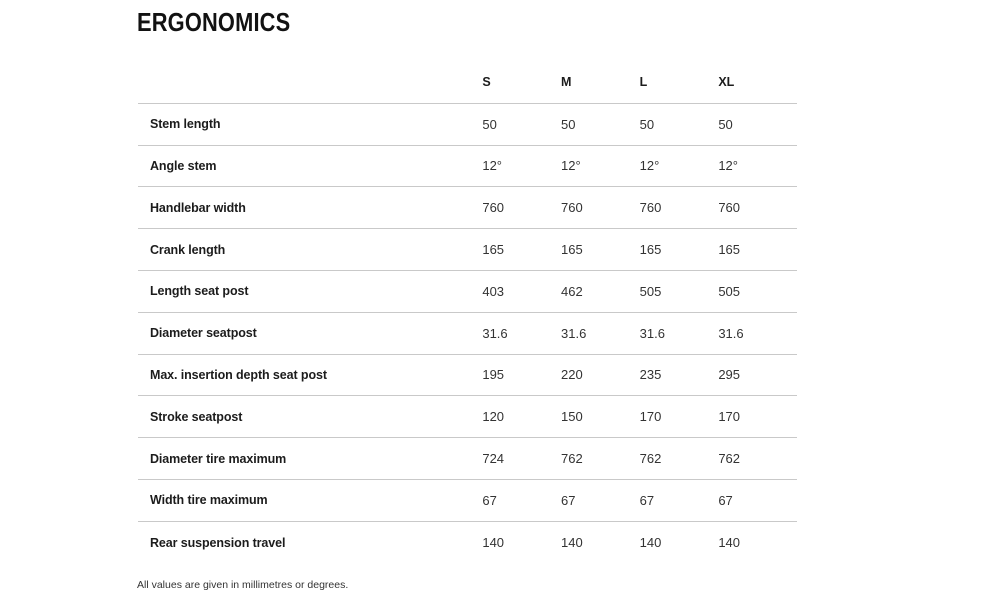 The width and height of the screenshot is (1000, 600). What do you see at coordinates (467, 125) in the screenshot?
I see `table-row: Stem length 50 50 50 50` at bounding box center [467, 125].